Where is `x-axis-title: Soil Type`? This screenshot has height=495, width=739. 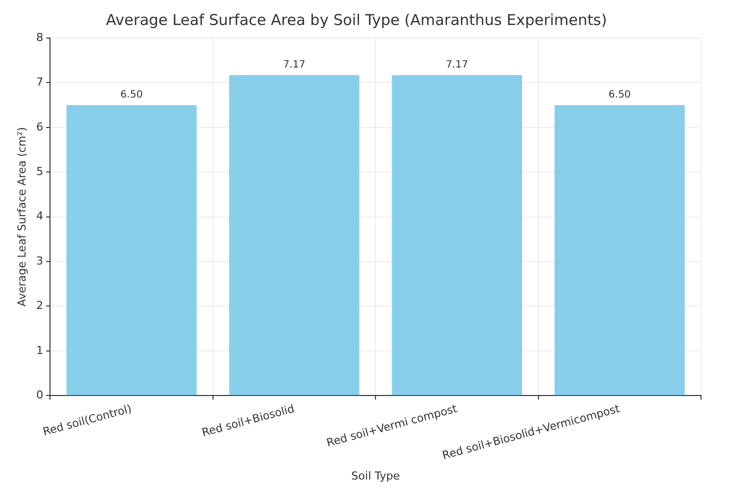
x-axis-title: Soil Type is located at coordinates (375, 475).